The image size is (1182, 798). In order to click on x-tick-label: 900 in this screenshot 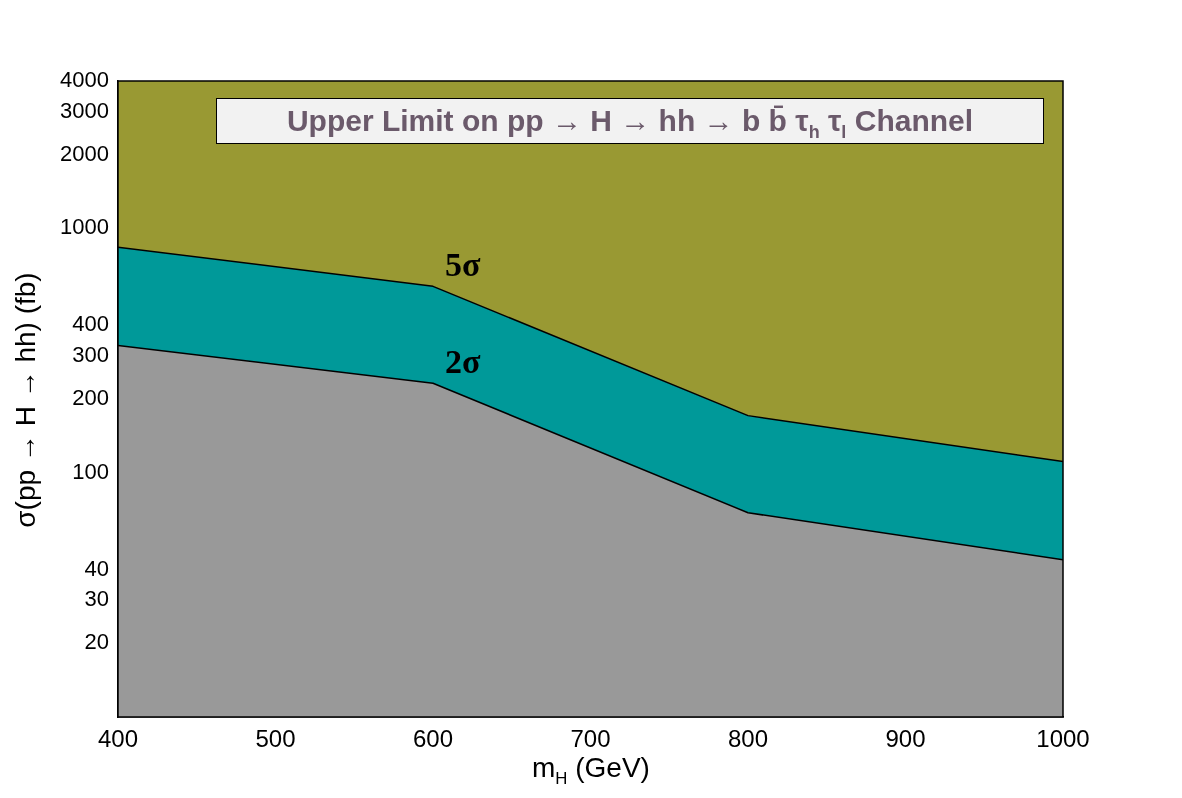, I will do `click(905, 739)`.